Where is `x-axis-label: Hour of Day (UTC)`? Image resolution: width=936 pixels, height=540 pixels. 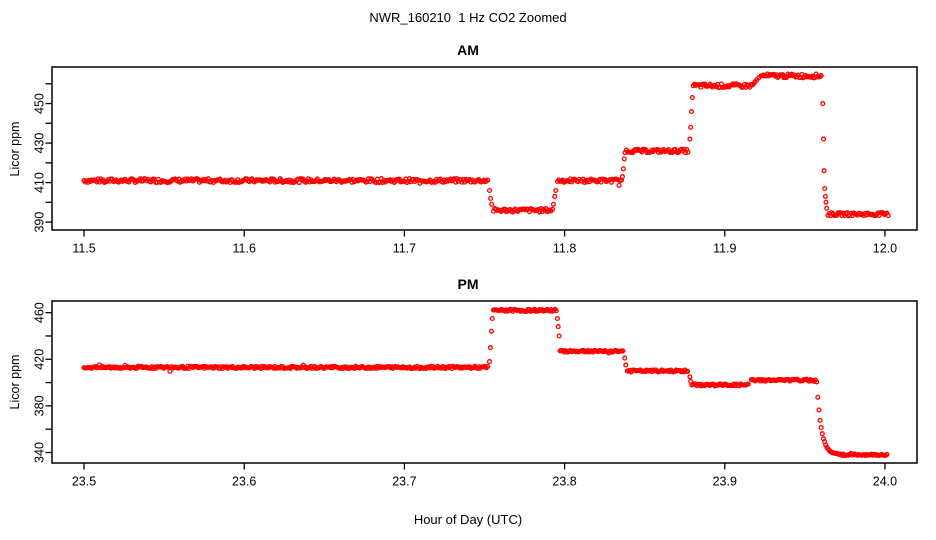
x-axis-label: Hour of Day (UTC) is located at coordinates (468, 519).